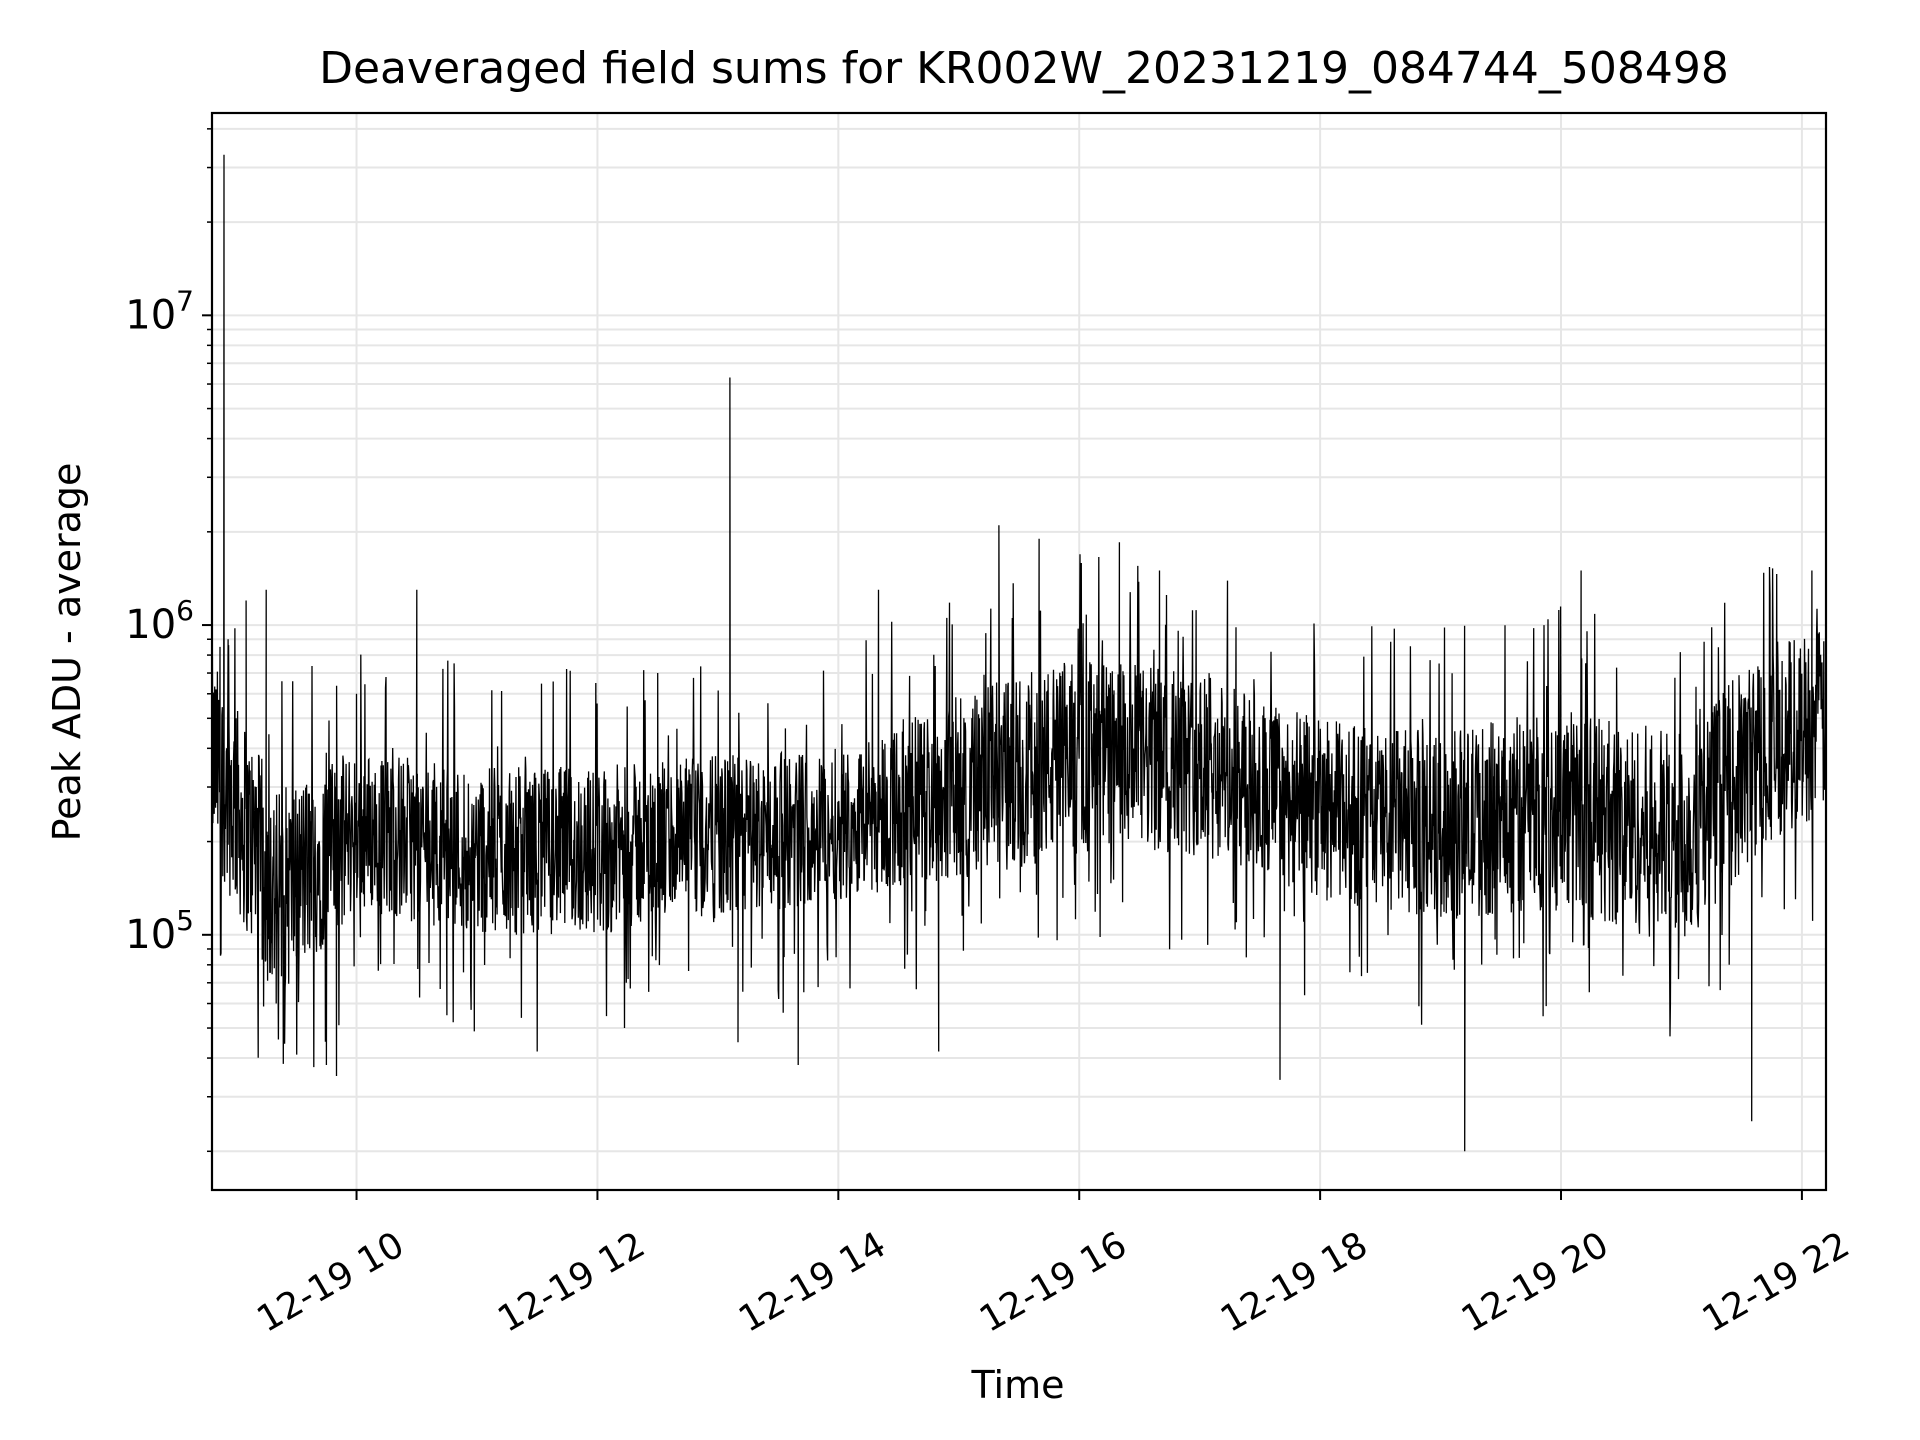 The image size is (1920, 1440). What do you see at coordinates (185, 610) in the screenshot?
I see `y-tick-exponent: 6` at bounding box center [185, 610].